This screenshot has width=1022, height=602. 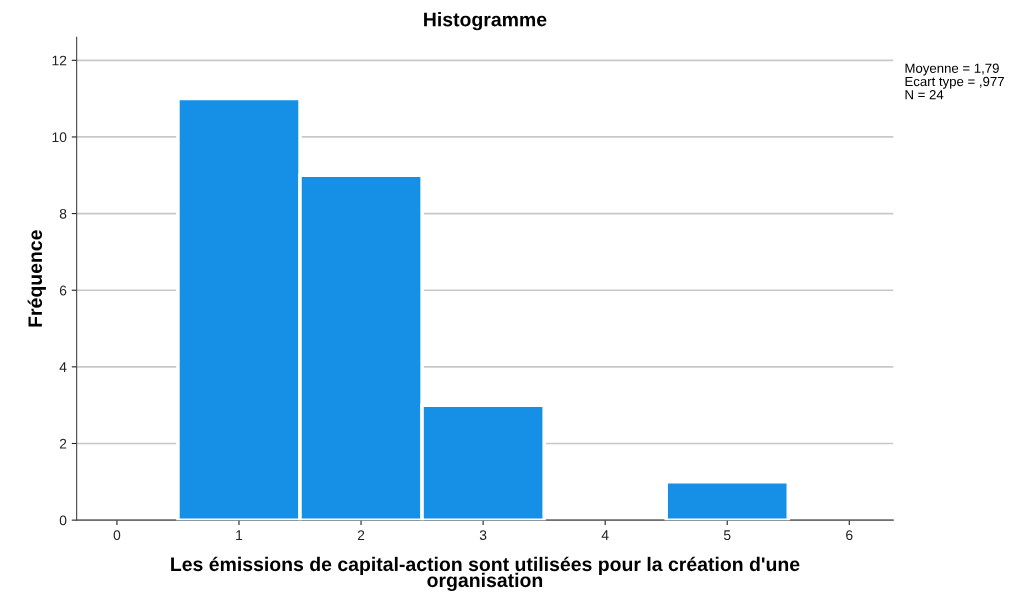 I want to click on y-tick-label: 2, so click(x=63, y=443).